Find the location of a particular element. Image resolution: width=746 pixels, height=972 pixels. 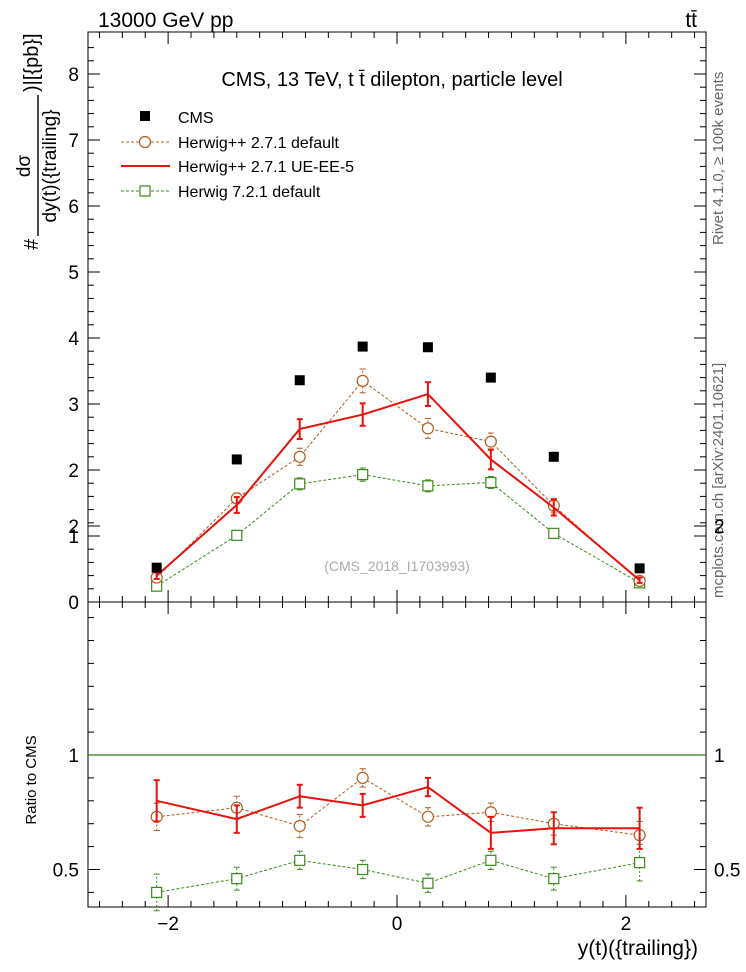

main-y-tick-label: 8 is located at coordinates (73, 75).